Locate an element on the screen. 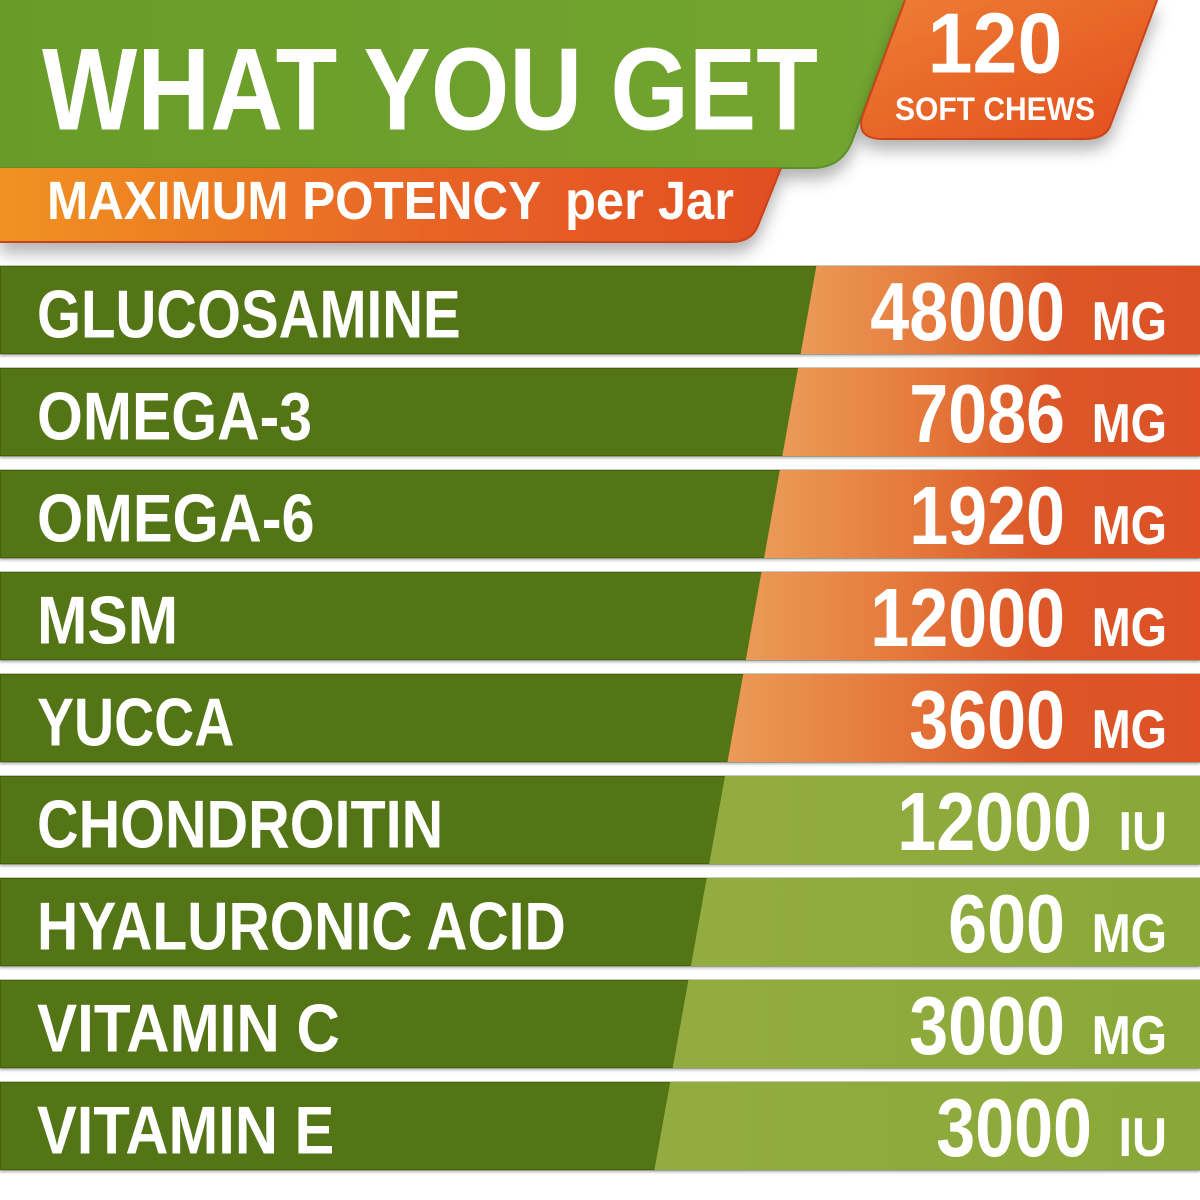 Image resolution: width=1200 pixels, height=1200 pixels. svg-text: HYALURONIC ACID is located at coordinates (301, 927).